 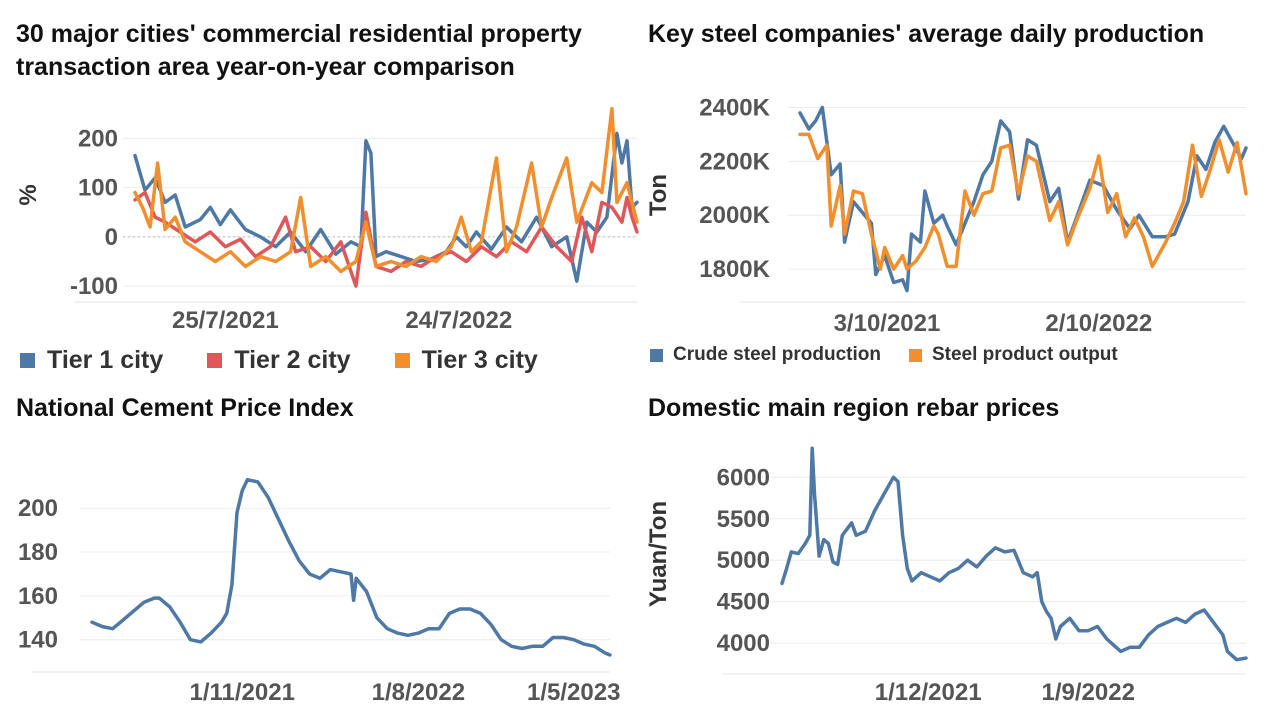 I want to click on chart4-y-tick-label: 4000, so click(x=743, y=643).